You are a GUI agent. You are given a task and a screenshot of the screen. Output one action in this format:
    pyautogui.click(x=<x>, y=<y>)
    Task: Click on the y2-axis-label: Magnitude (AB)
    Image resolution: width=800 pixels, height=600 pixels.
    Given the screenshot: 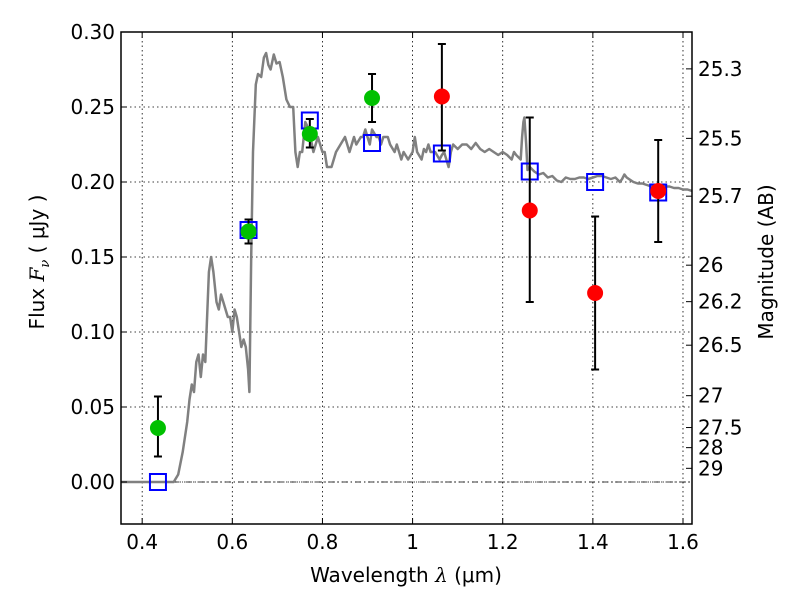 What is the action you would take?
    pyautogui.click(x=766, y=261)
    